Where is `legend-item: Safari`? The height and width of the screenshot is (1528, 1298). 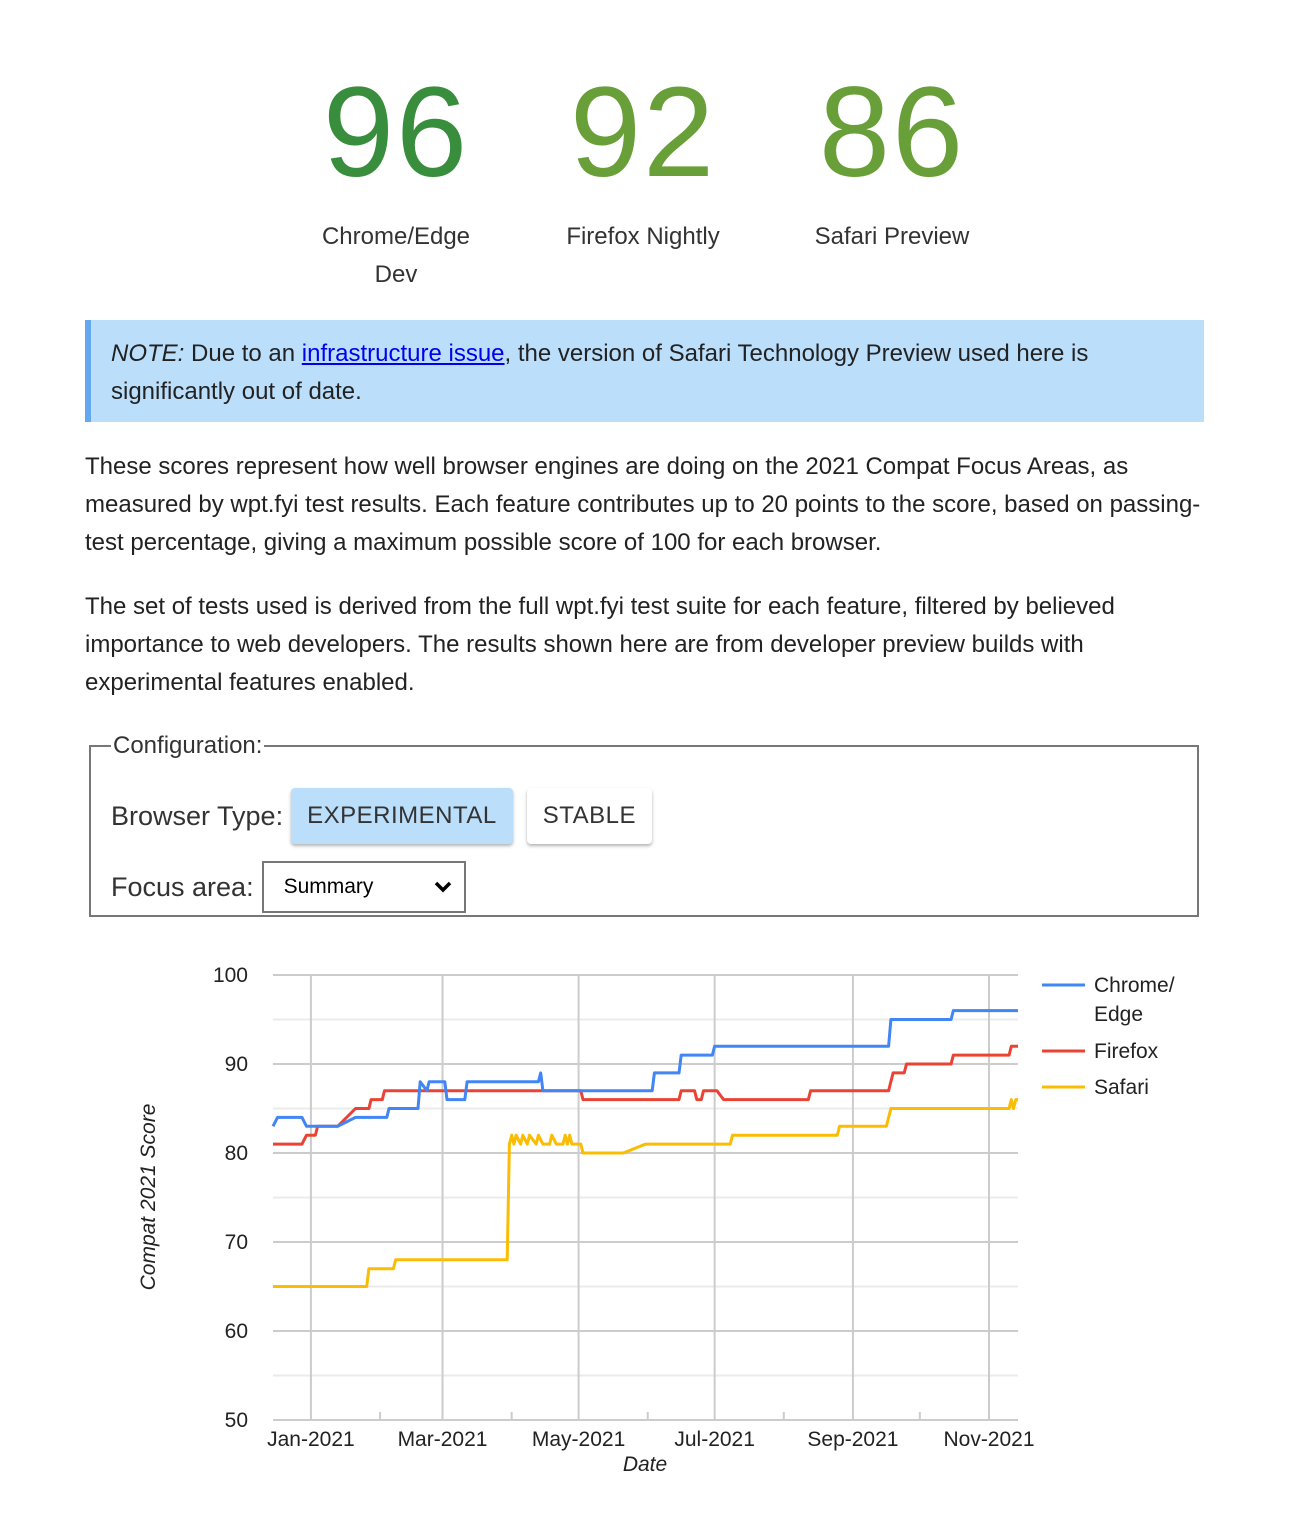
legend-item: Safari is located at coordinates (1095, 1087).